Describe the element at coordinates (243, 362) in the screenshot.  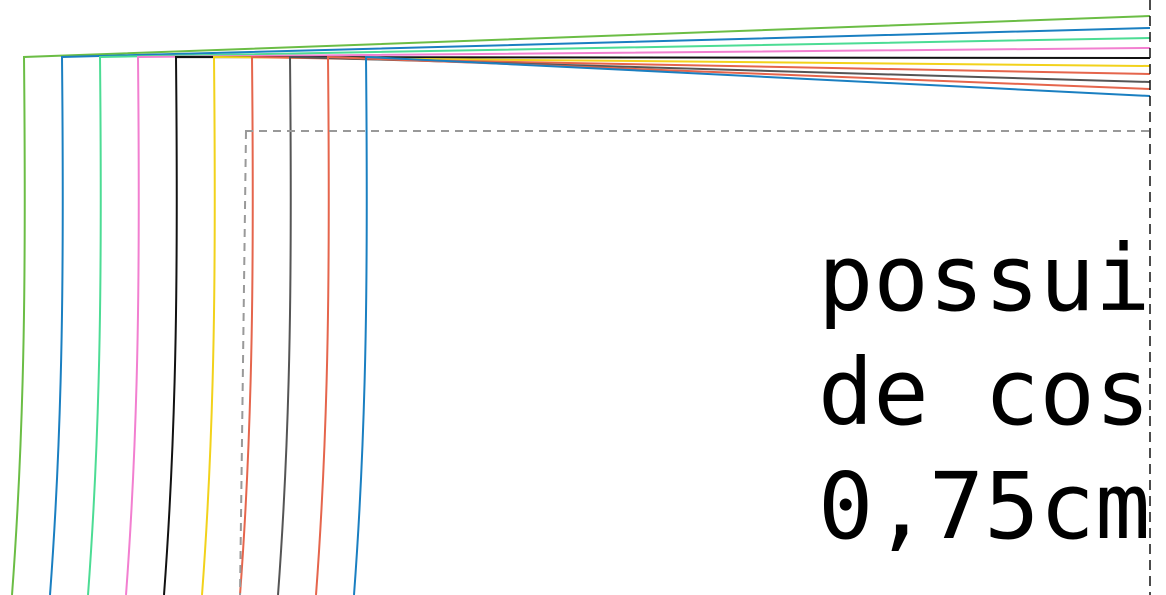
I see `seam-allowance-guide-left` at that location.